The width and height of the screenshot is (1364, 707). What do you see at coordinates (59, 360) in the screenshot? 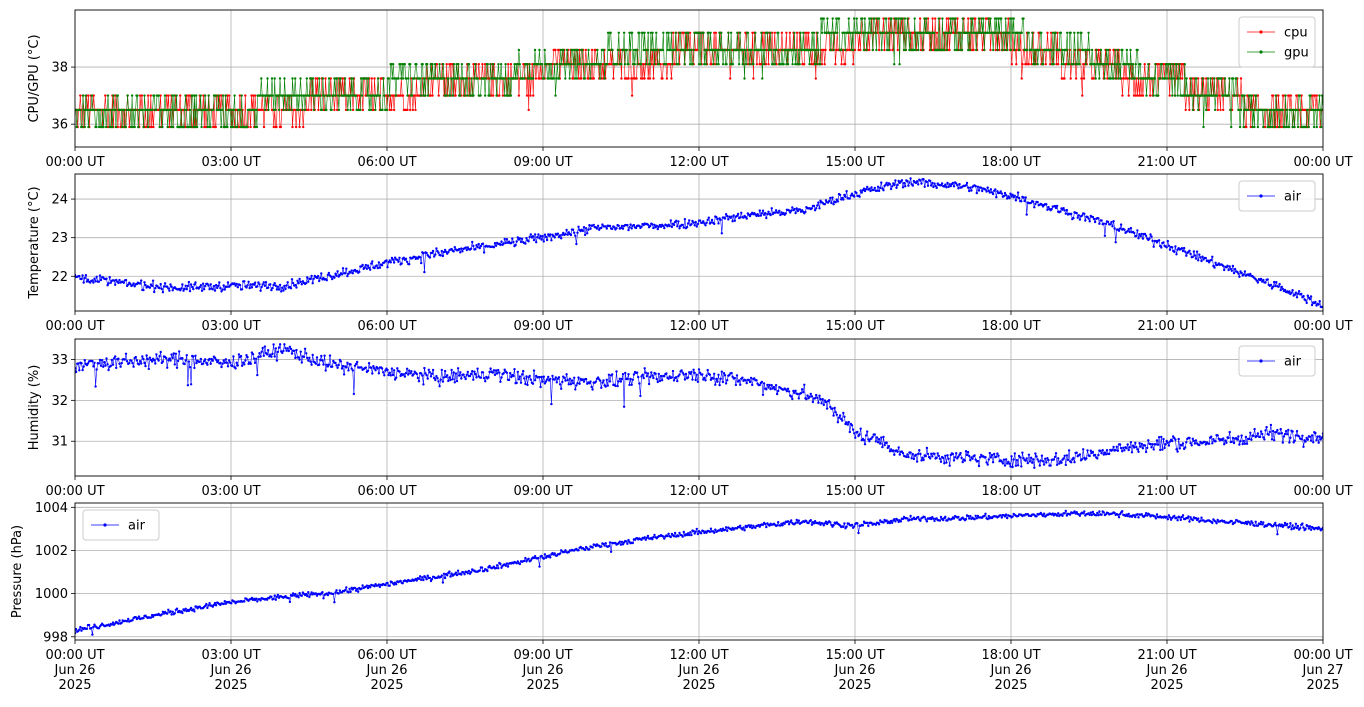
I see `y-tick-label: 33` at bounding box center [59, 360].